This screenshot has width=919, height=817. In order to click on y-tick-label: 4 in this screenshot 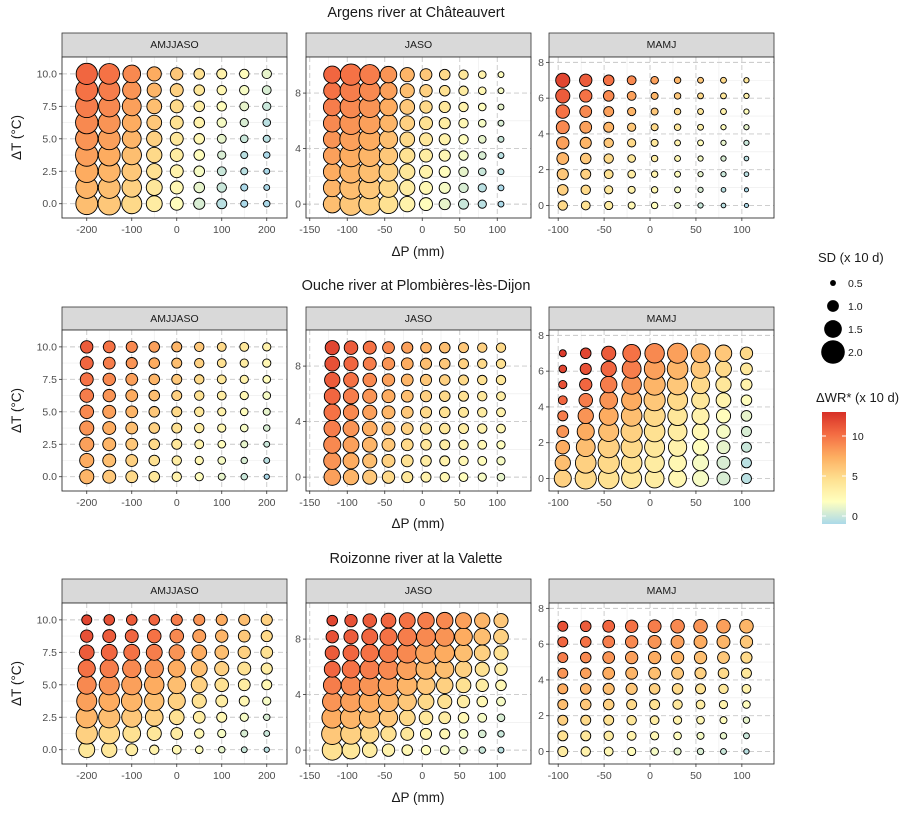, I will do `click(298, 149)`.